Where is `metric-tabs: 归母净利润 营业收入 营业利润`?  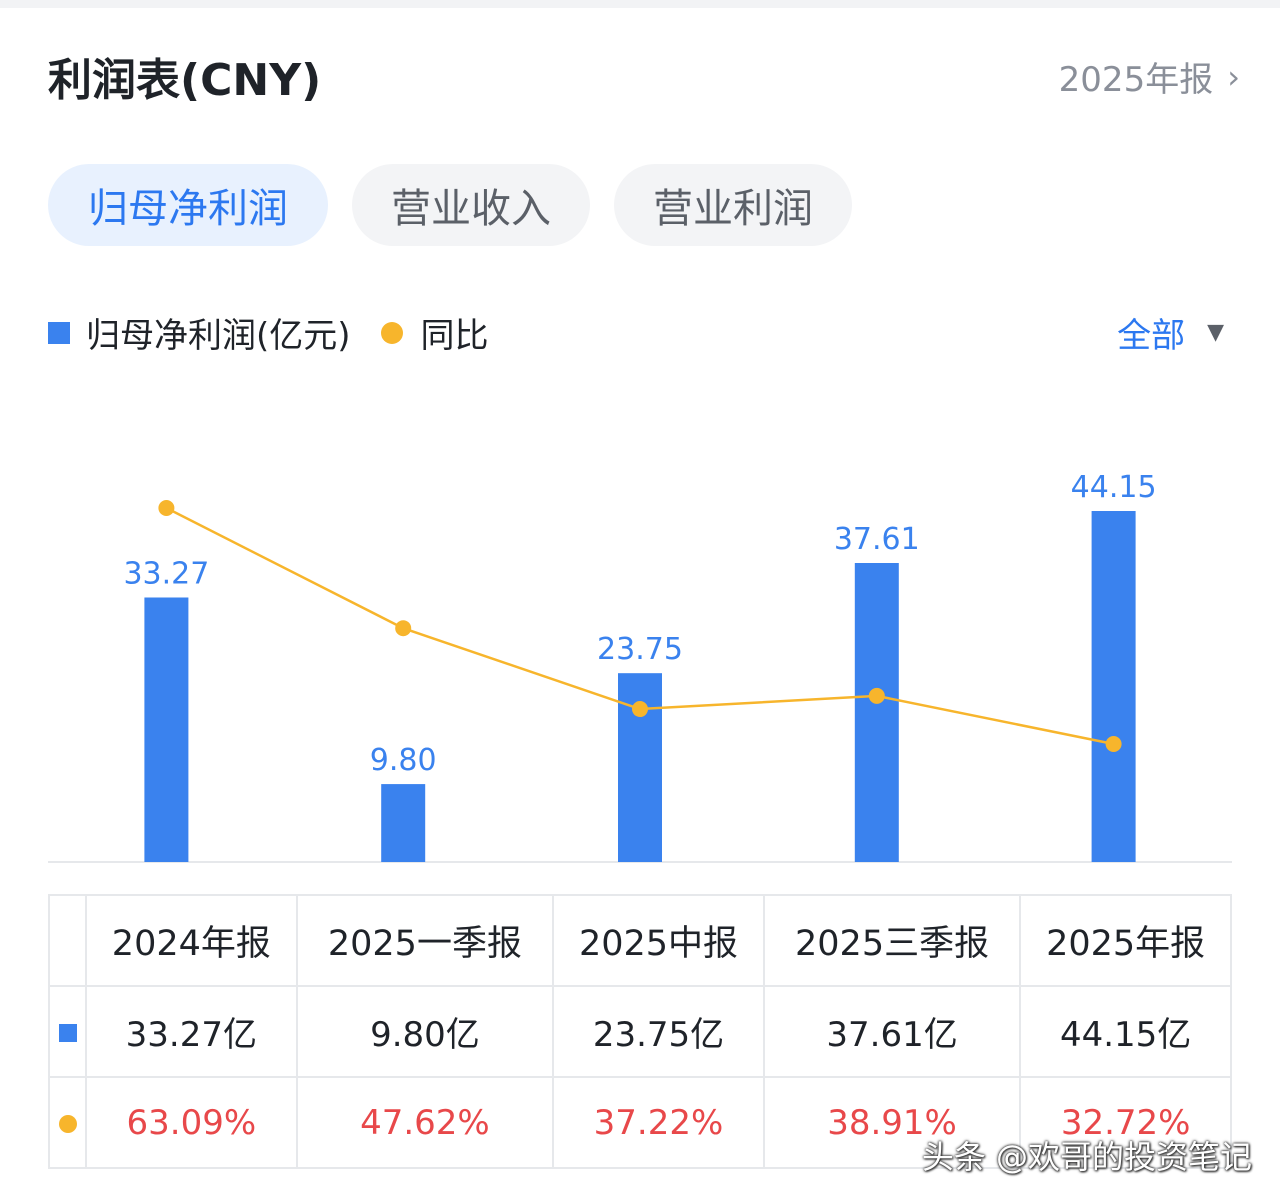
metric-tabs: 归母净利润 营业收入 营业利润 is located at coordinates (450, 205).